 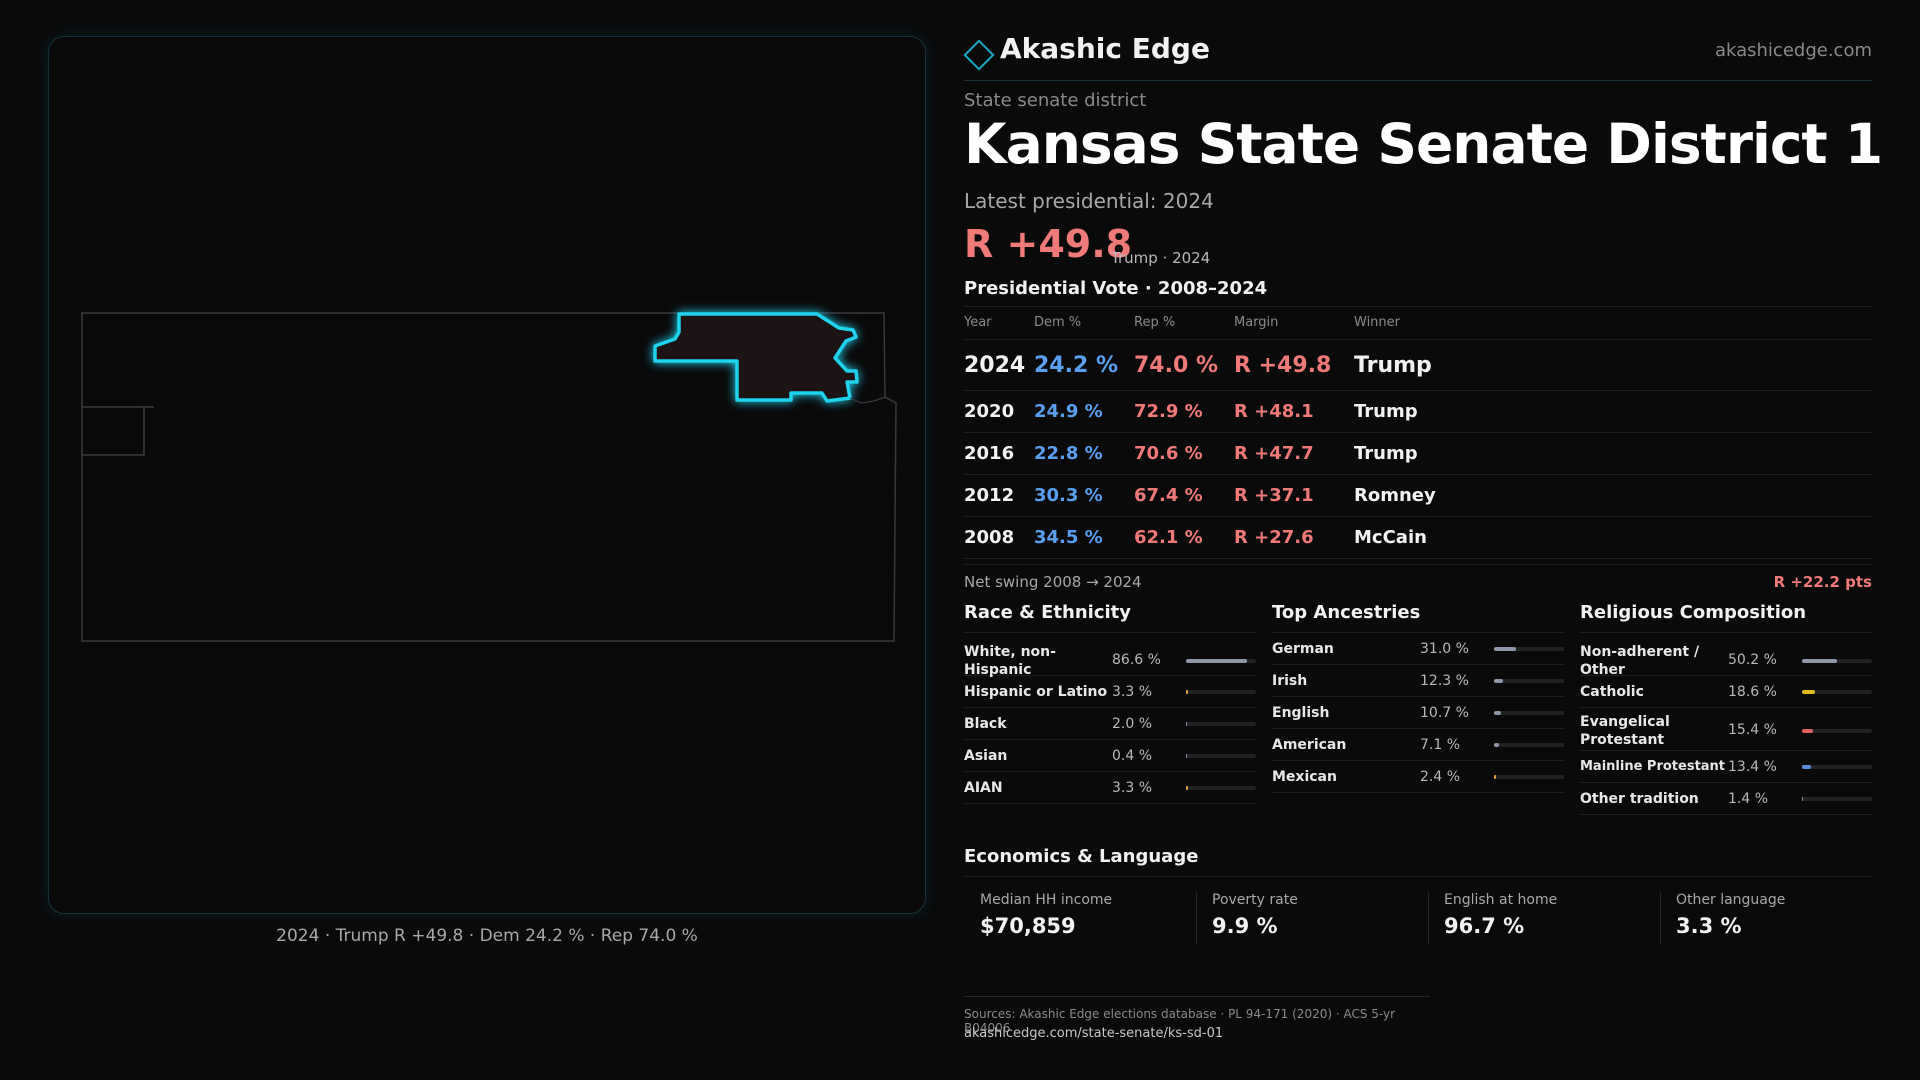 I want to click on table-row: 2020 24.9 % 72.9 % R +48.1 Trump, so click(x=1418, y=411).